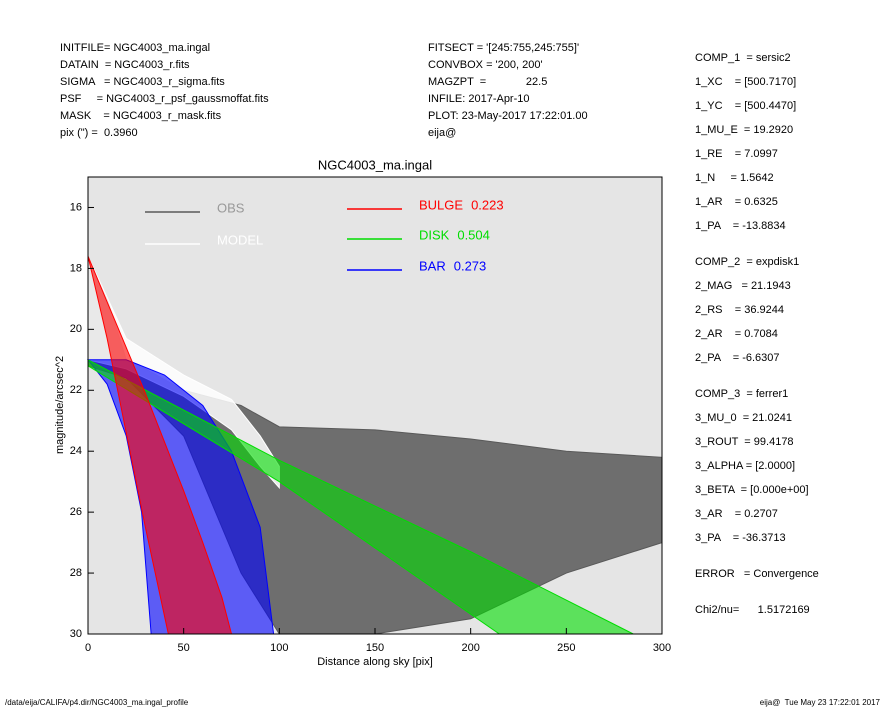  What do you see at coordinates (740, 226) in the screenshot?
I see `parameter-line: 1_PA = -13.8834` at bounding box center [740, 226].